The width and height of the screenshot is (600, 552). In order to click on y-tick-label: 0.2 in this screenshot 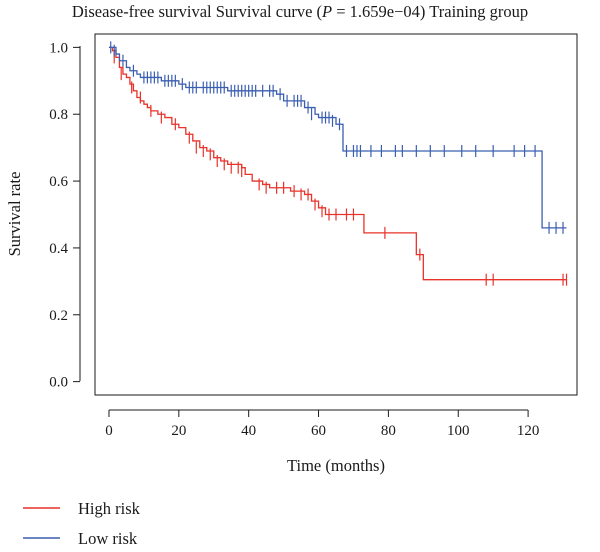, I will do `click(58, 316)`.